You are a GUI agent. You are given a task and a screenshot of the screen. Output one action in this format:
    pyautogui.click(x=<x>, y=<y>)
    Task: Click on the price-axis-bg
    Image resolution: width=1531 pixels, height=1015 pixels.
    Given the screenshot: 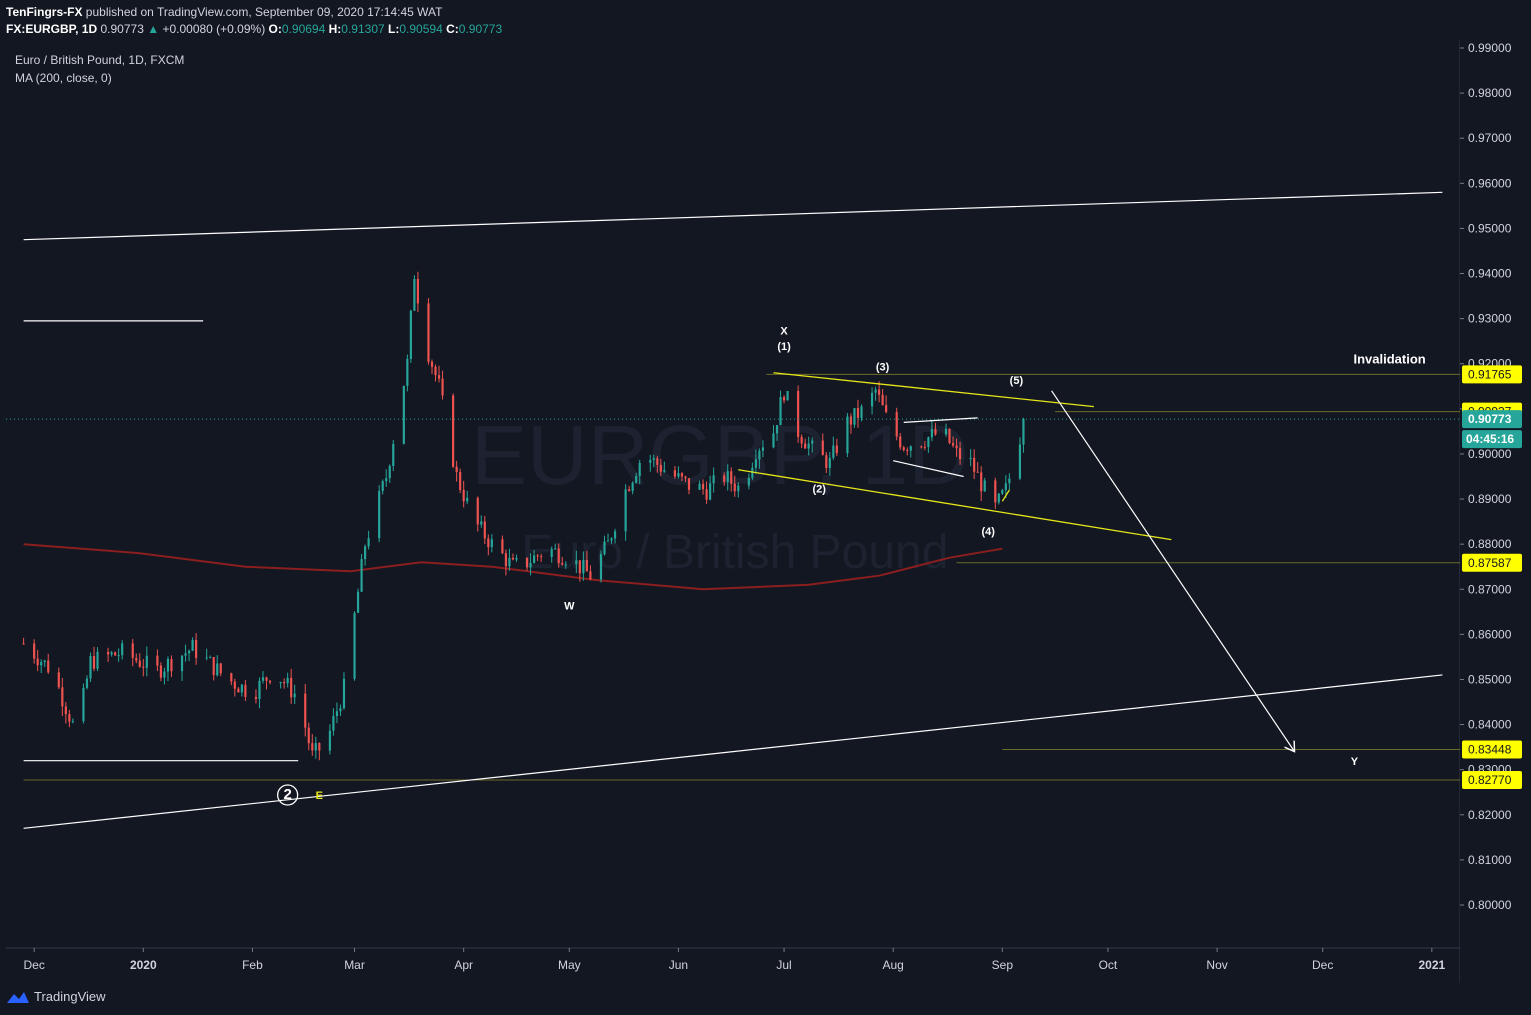 What is the action you would take?
    pyautogui.click(x=1495, y=511)
    